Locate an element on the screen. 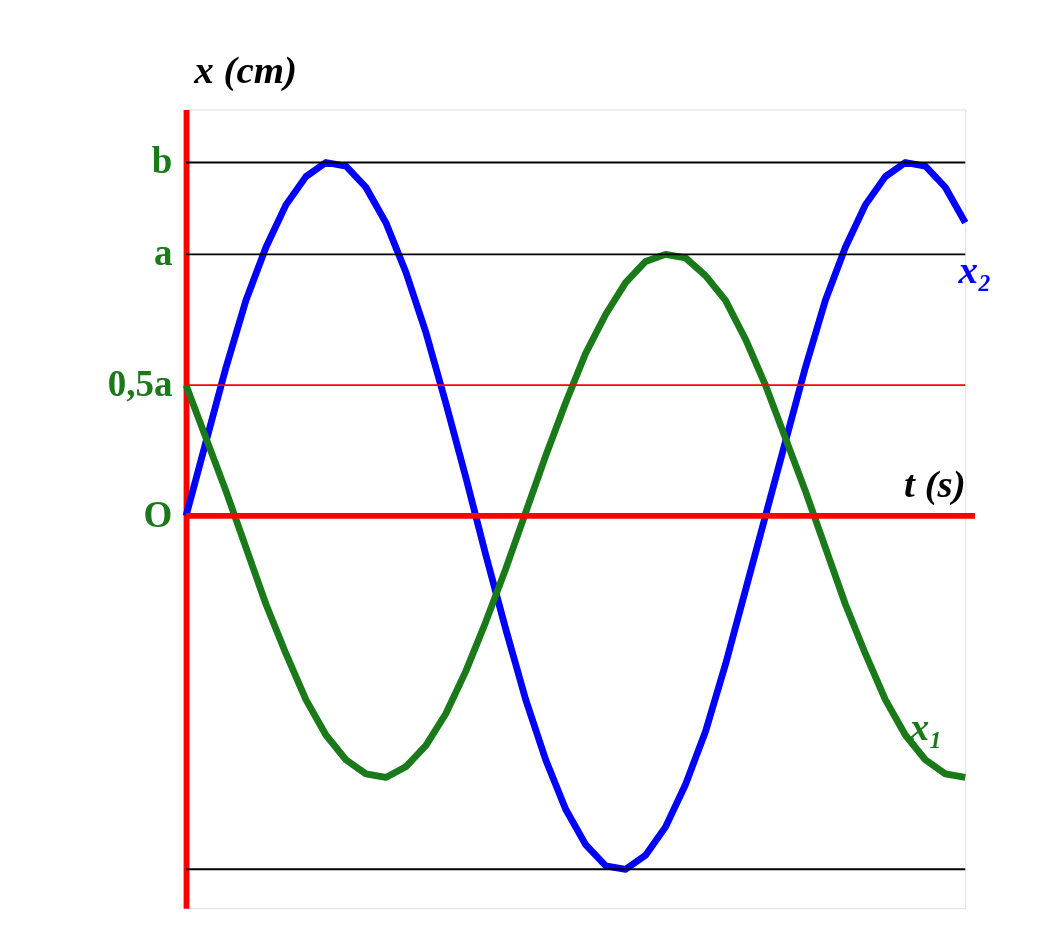 The height and width of the screenshot is (952, 1050). y-axis-title: x (cm) is located at coordinates (245, 69).